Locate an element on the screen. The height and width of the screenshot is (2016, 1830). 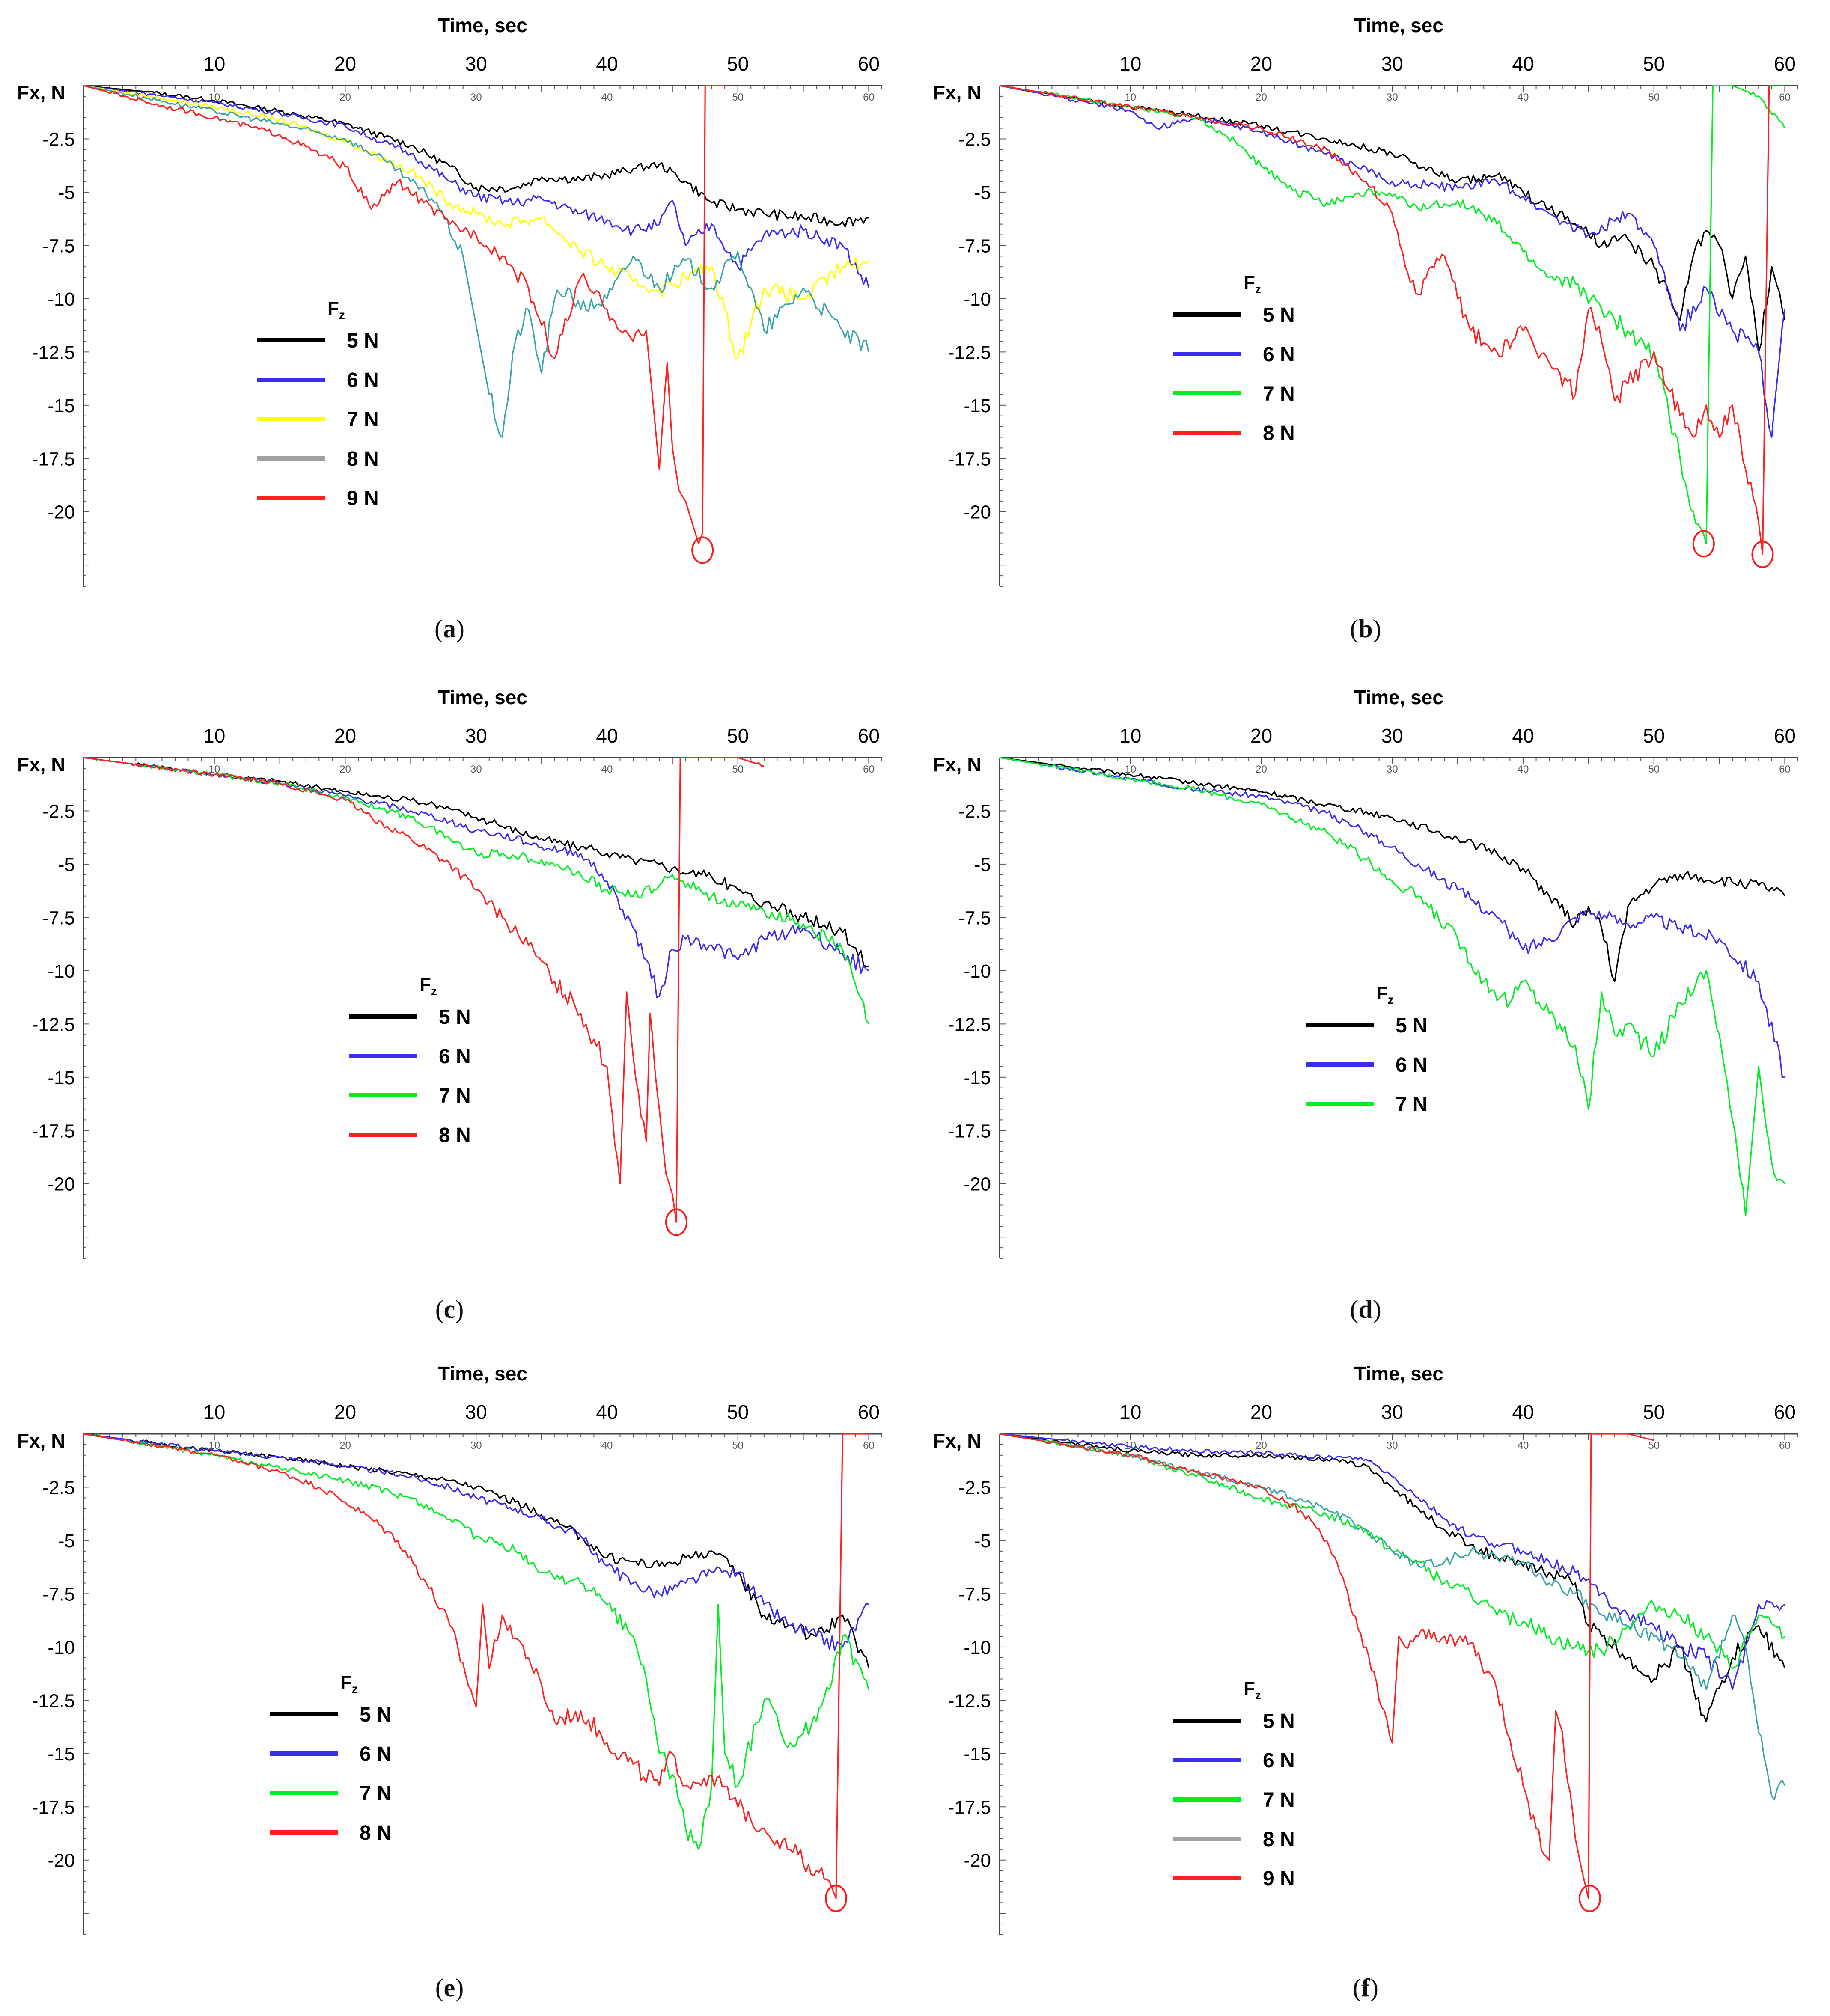
y-tick-label: -10 is located at coordinates (61, 299).